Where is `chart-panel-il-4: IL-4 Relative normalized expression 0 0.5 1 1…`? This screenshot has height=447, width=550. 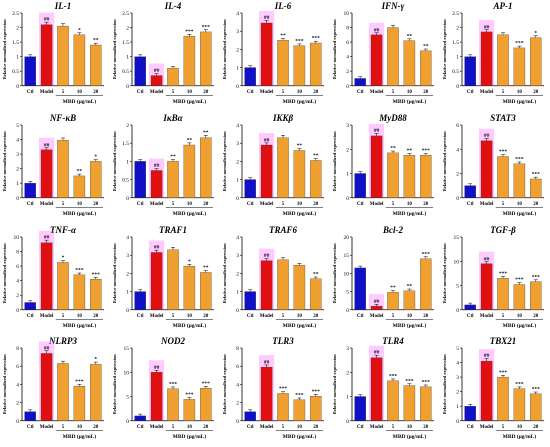 chart-panel-il-4: IL-4 Relative normalized expression 0 0.5 1 1… is located at coordinates (163, 53).